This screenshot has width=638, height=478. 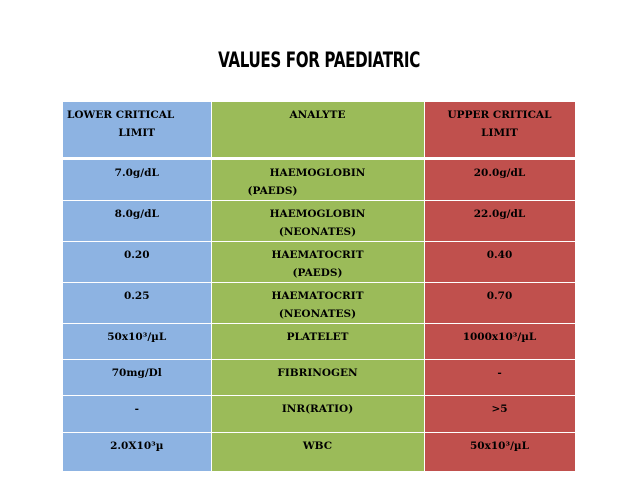 I want to click on analyte-cell: HAEMOGLOBIN (PAEDS), so click(x=318, y=179).